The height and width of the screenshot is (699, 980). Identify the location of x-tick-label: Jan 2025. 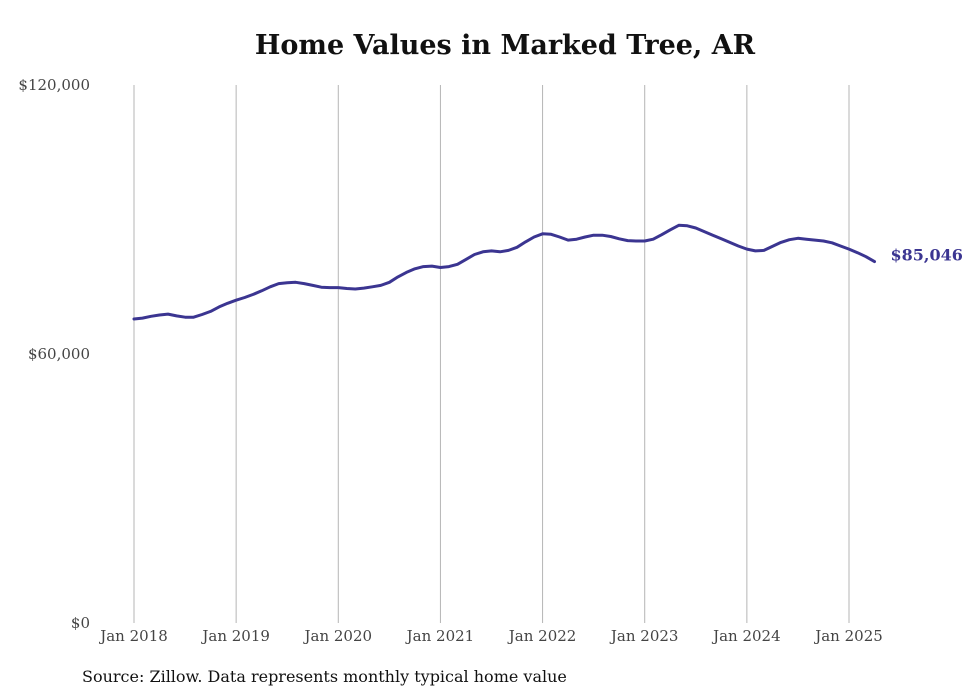
(848, 636).